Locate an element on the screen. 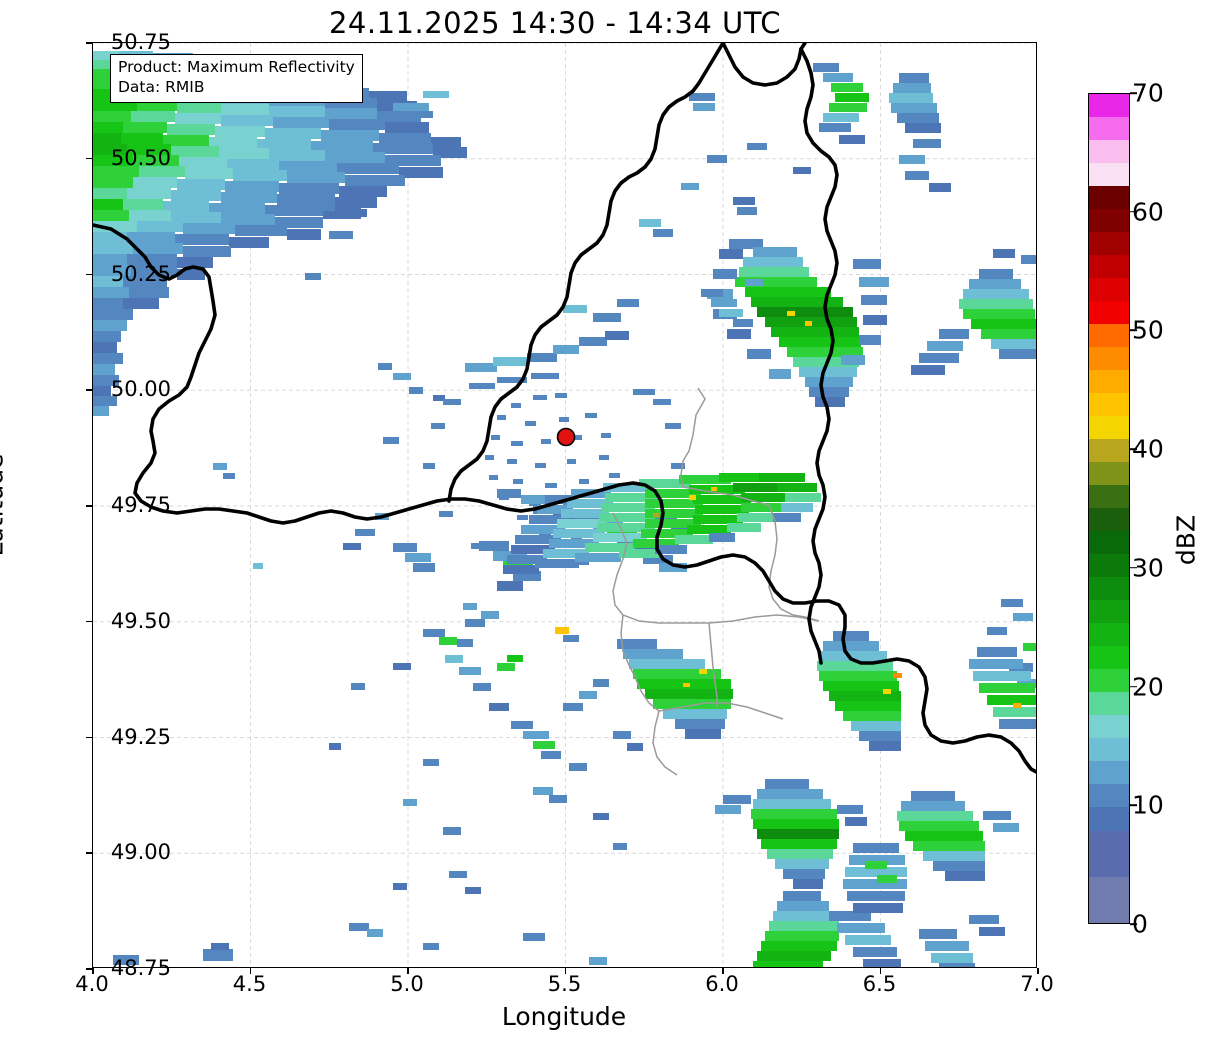 The width and height of the screenshot is (1219, 1040). y-tick-label: 50.50 is located at coordinates (140, 157).